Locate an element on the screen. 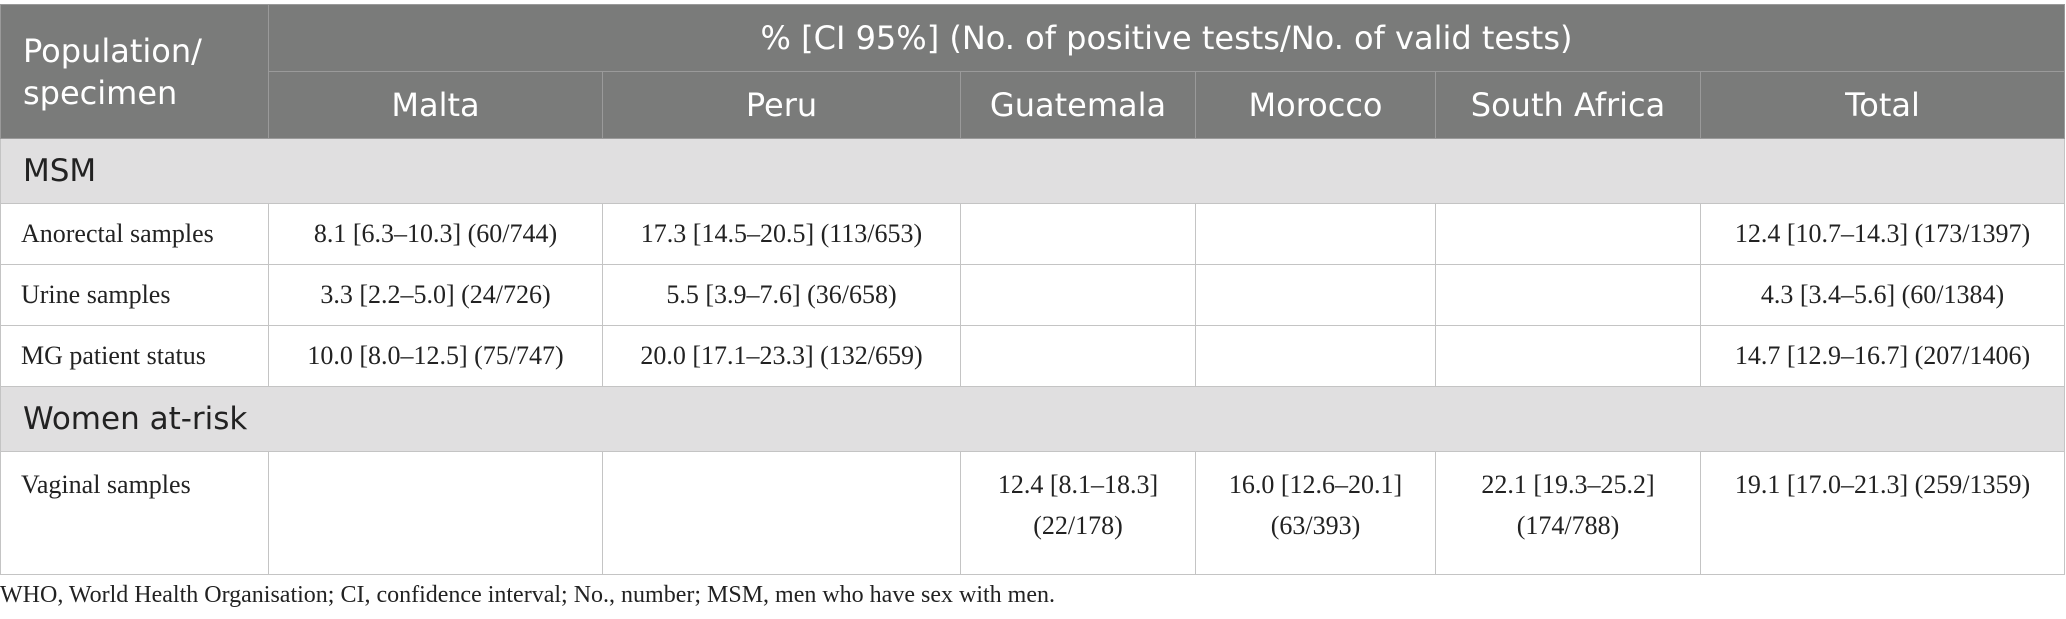 The width and height of the screenshot is (2066, 619). column-header-malta: Malta is located at coordinates (435, 105).